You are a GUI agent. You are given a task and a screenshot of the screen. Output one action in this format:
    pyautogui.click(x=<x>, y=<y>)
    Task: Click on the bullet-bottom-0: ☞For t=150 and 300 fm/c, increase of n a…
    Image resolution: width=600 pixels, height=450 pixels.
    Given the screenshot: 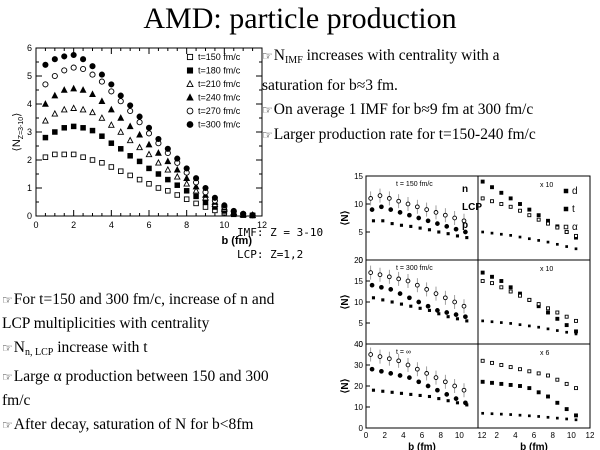 What is the action you would take?
    pyautogui.click(x=138, y=300)
    